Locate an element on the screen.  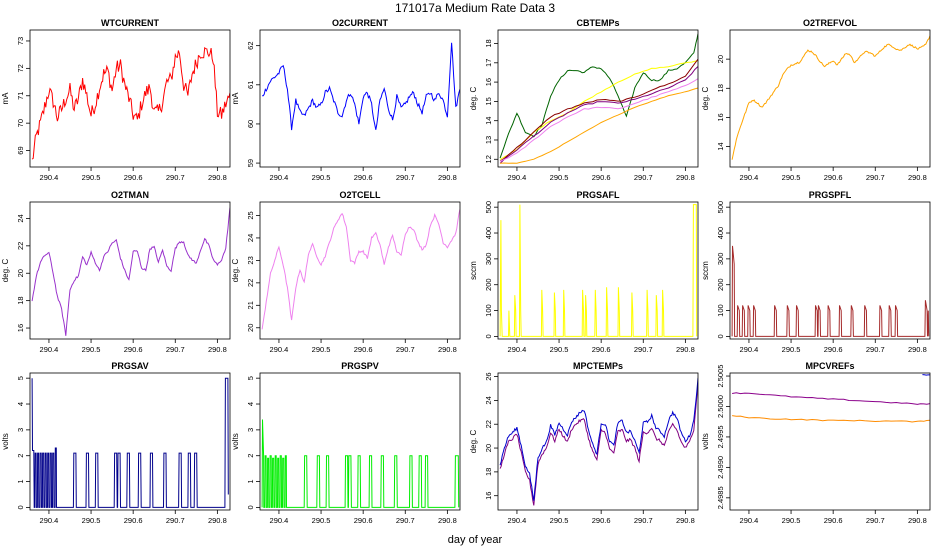
y-tick-label: 71 is located at coordinates (20, 96).